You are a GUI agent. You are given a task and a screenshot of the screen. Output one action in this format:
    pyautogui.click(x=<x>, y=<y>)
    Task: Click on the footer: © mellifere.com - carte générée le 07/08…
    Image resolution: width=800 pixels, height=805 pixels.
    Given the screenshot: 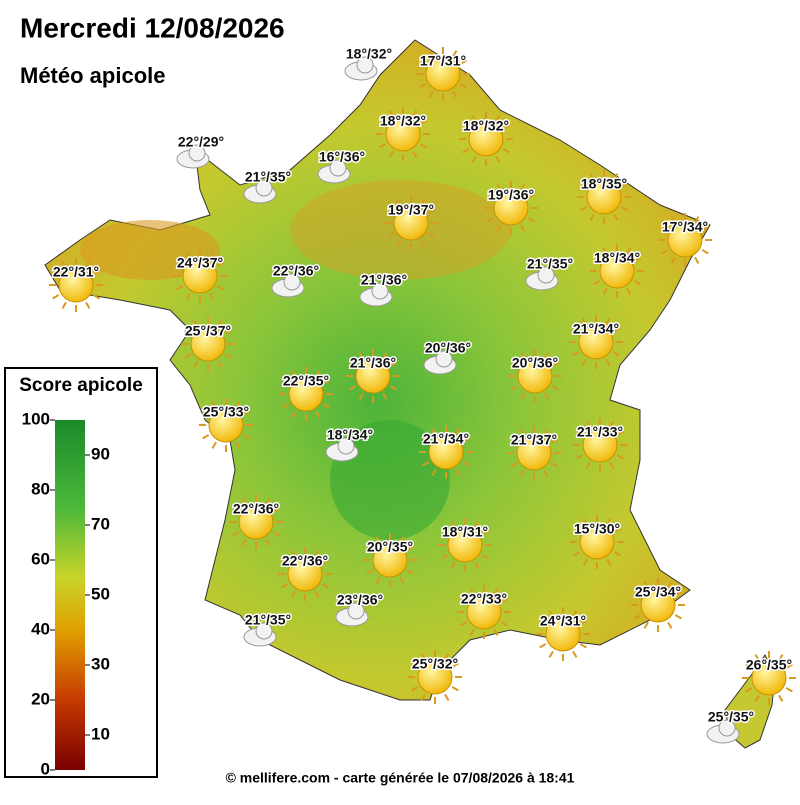 What is the action you would take?
    pyautogui.click(x=400, y=778)
    